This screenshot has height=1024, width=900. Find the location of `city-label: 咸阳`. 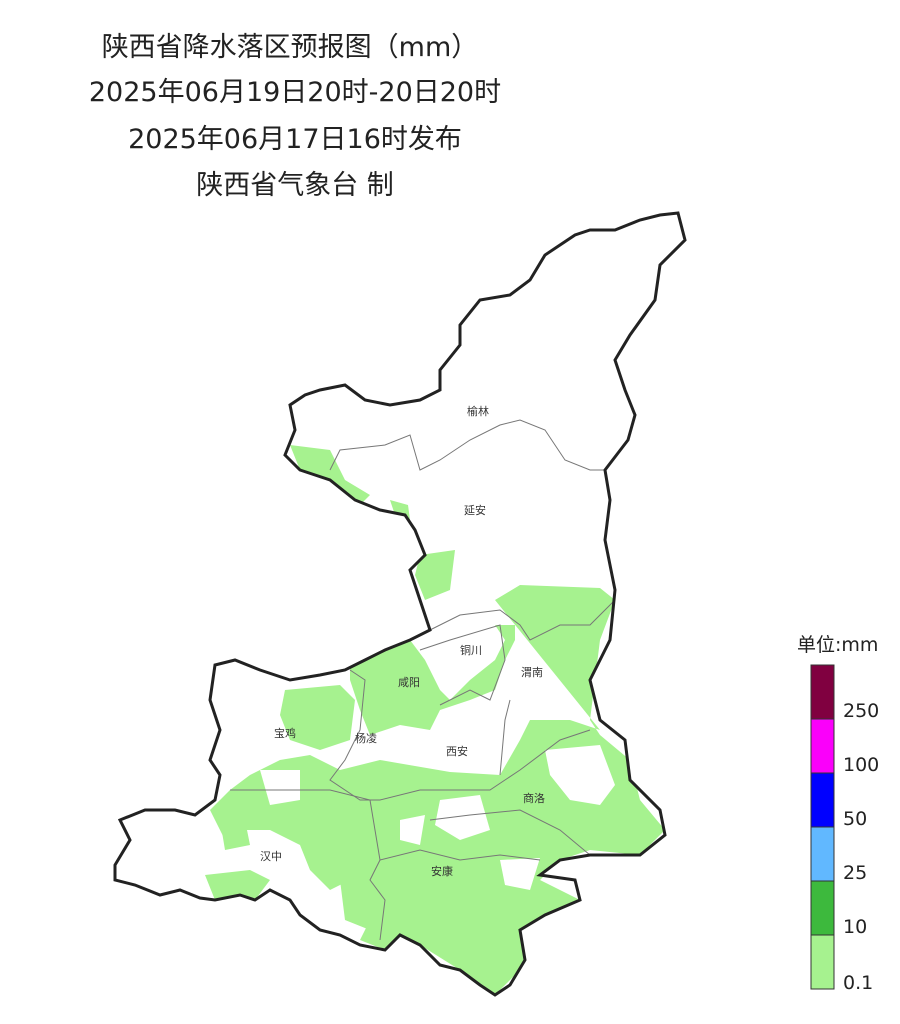

city-label: 咸阳 is located at coordinates (409, 682).